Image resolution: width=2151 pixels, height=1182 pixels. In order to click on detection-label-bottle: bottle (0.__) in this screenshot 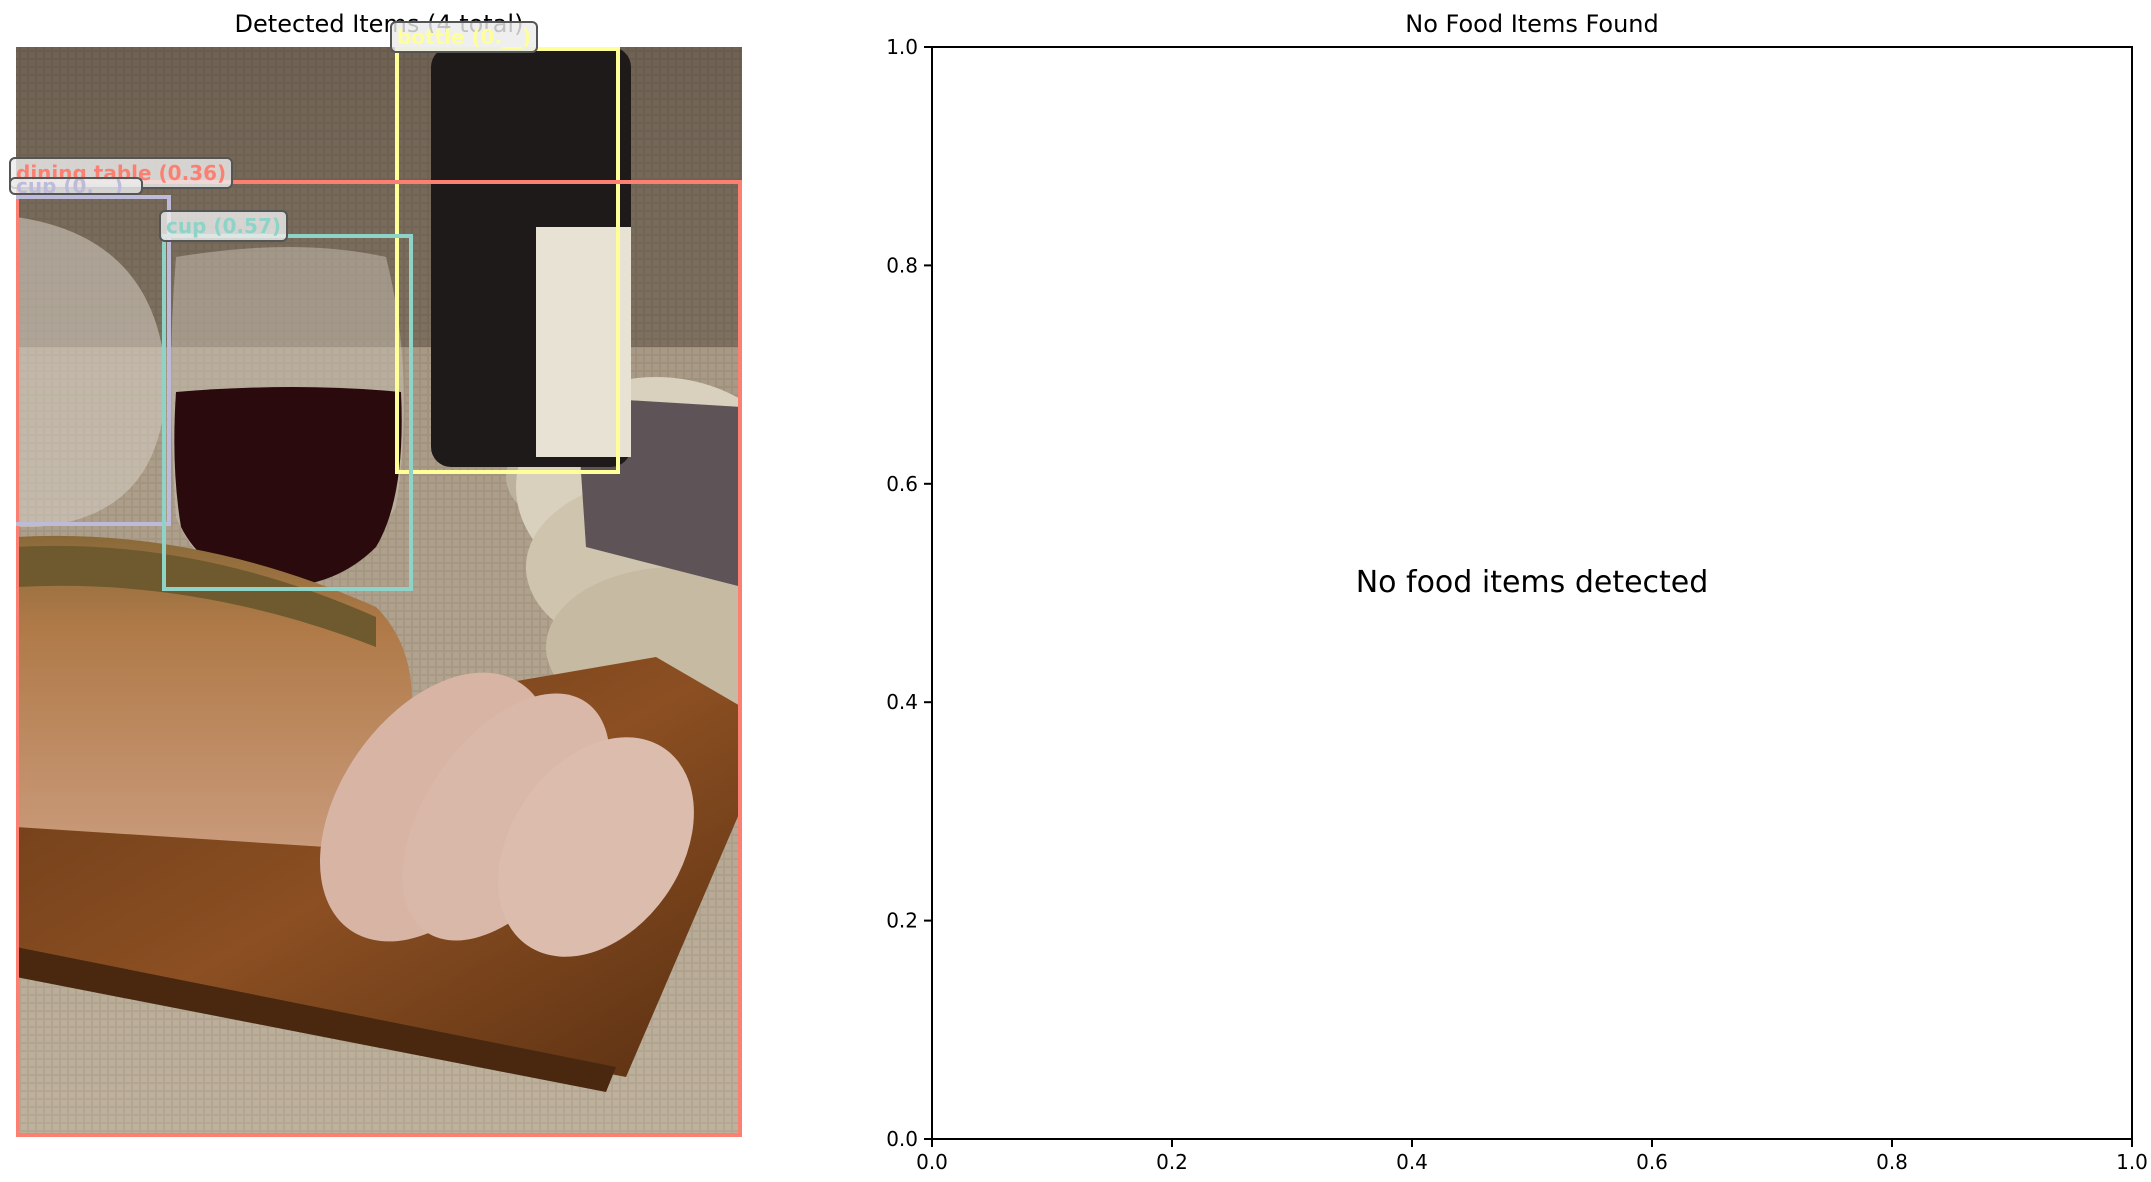, I will do `click(464, 37)`.